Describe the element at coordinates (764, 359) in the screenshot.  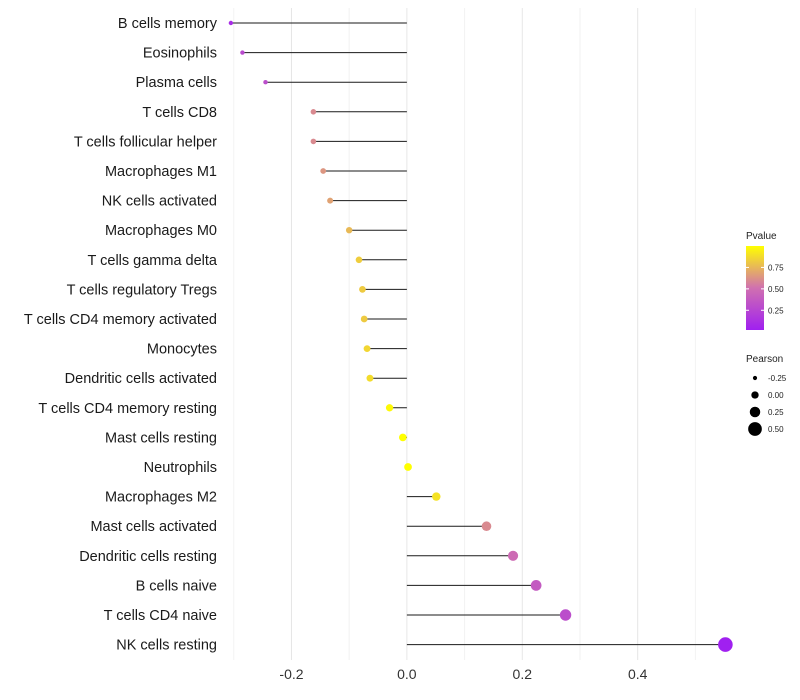
I see `pearson-legend-title: Pearson` at that location.